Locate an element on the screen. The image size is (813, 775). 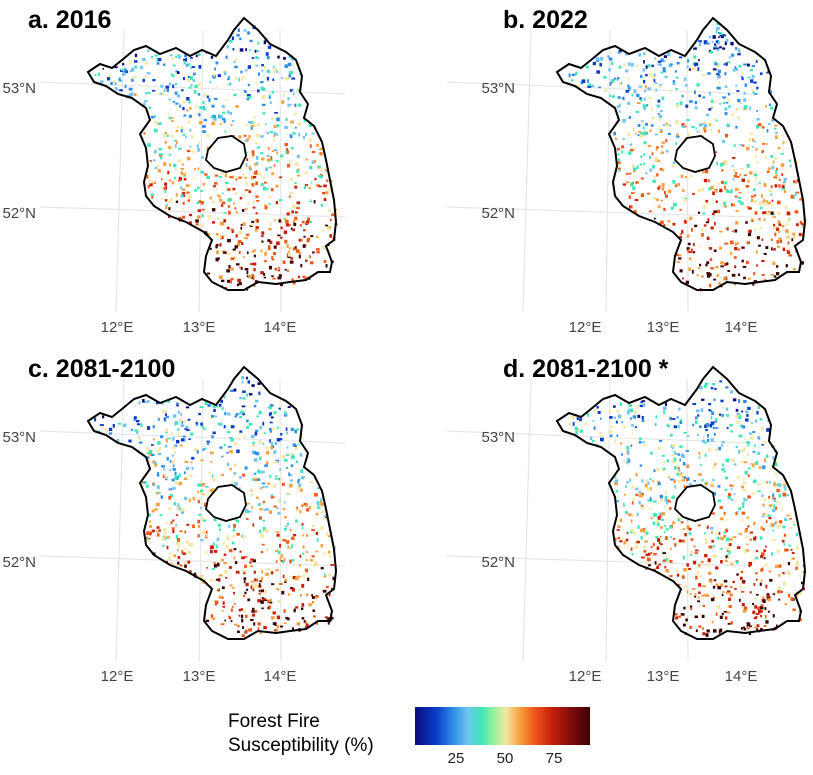
panel-title: b. 2022 is located at coordinates (545, 20).